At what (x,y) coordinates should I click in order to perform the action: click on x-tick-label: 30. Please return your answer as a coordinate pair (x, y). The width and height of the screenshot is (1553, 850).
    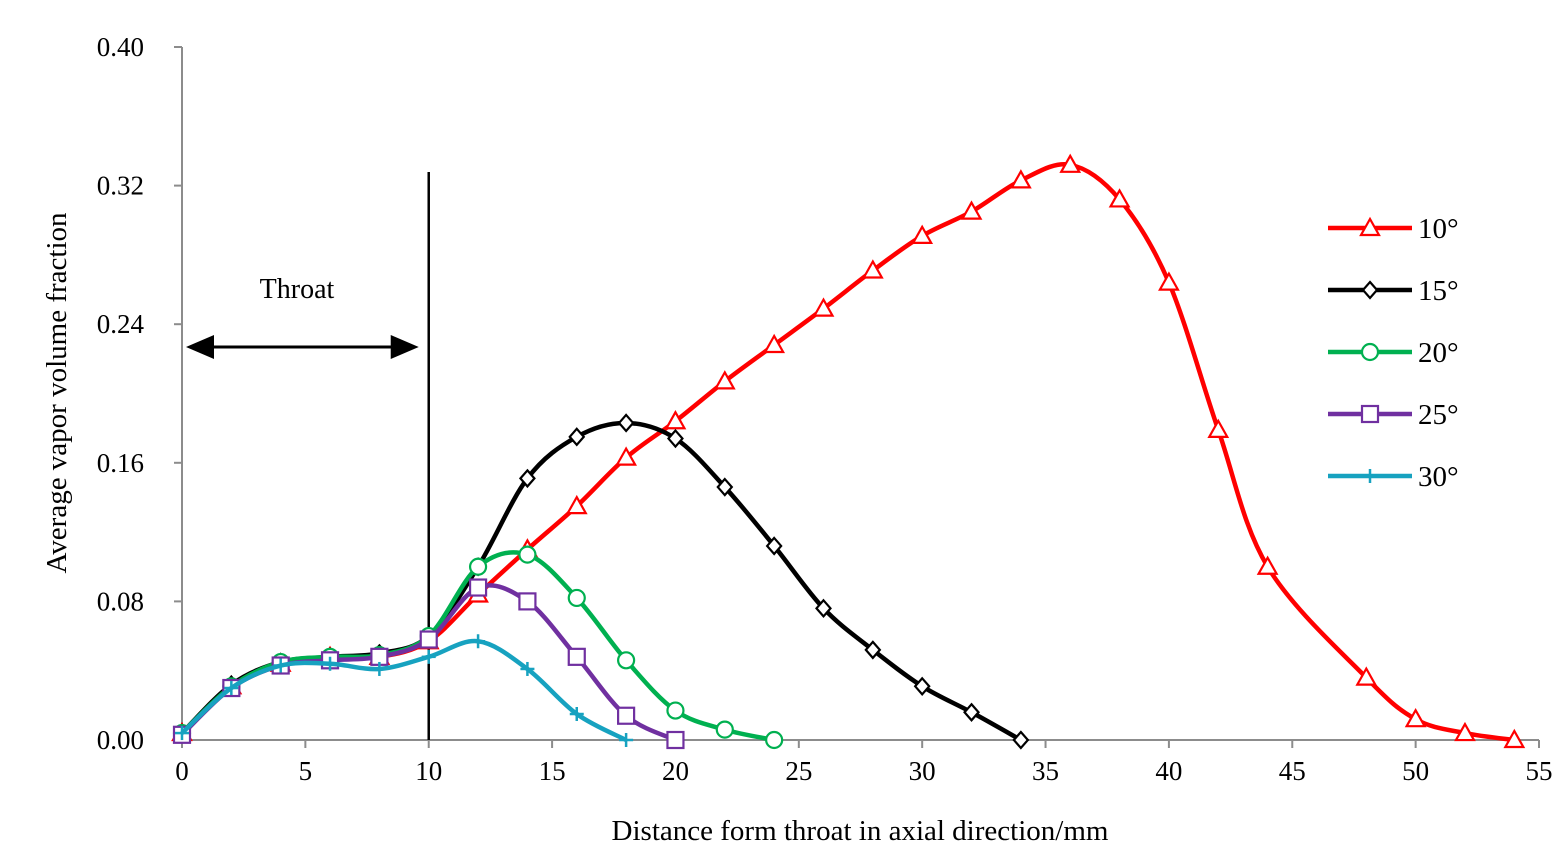
    Looking at the image, I should click on (922, 771).